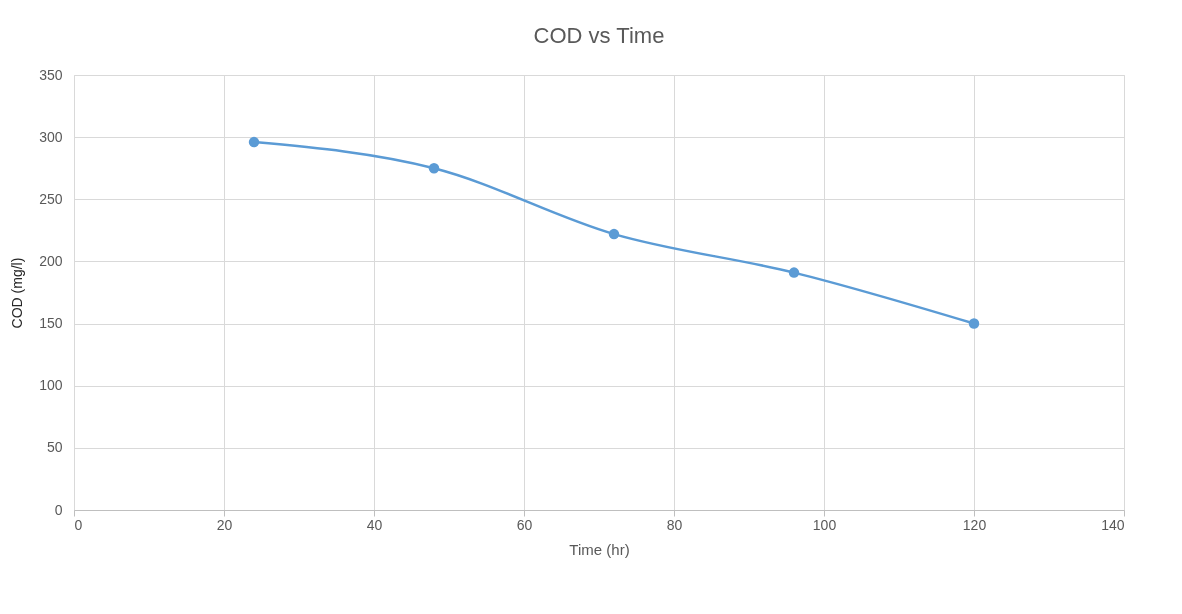 The width and height of the screenshot is (1182, 614). What do you see at coordinates (51, 260) in the screenshot?
I see `y-tick-label: 200` at bounding box center [51, 260].